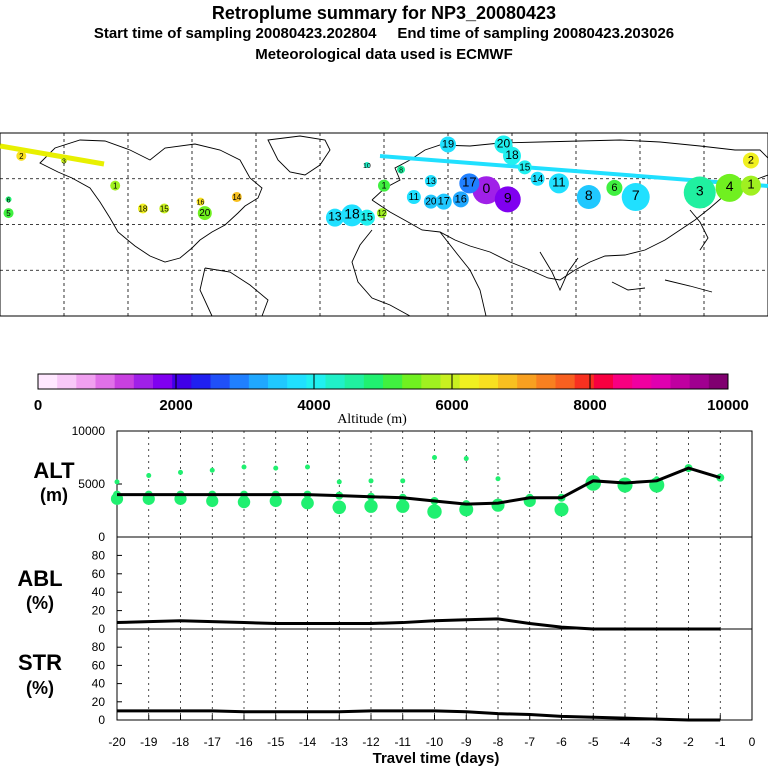 This screenshot has width=768, height=768. Describe the element at coordinates (99, 665) in the screenshot. I see `str-y-tick-label: 60` at that location.